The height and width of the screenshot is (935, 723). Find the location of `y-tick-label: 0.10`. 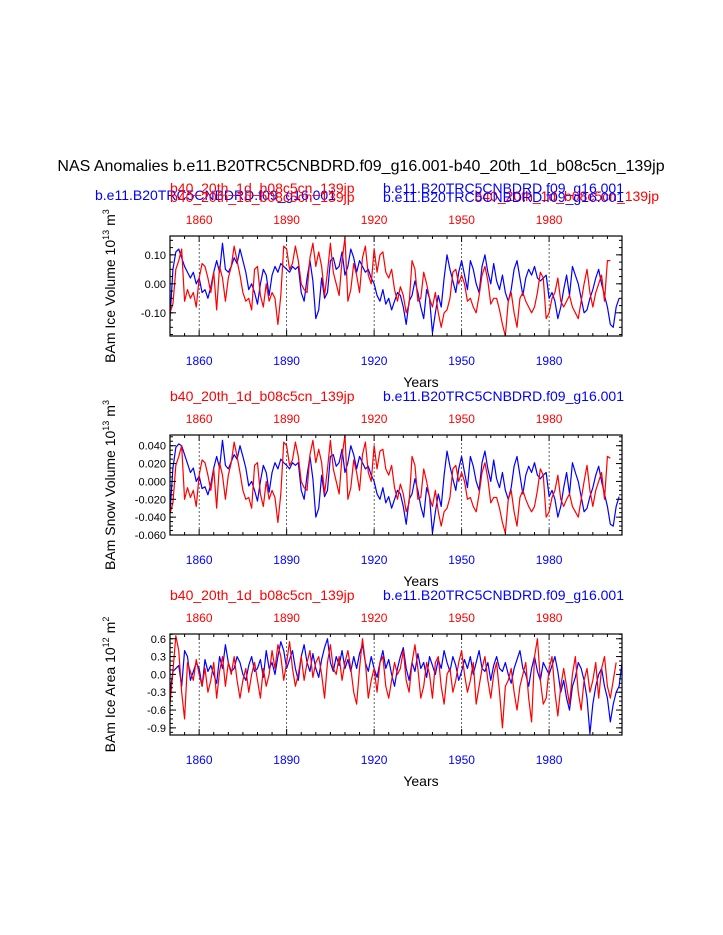

y-tick-label: 0.10 is located at coordinates (155, 256).